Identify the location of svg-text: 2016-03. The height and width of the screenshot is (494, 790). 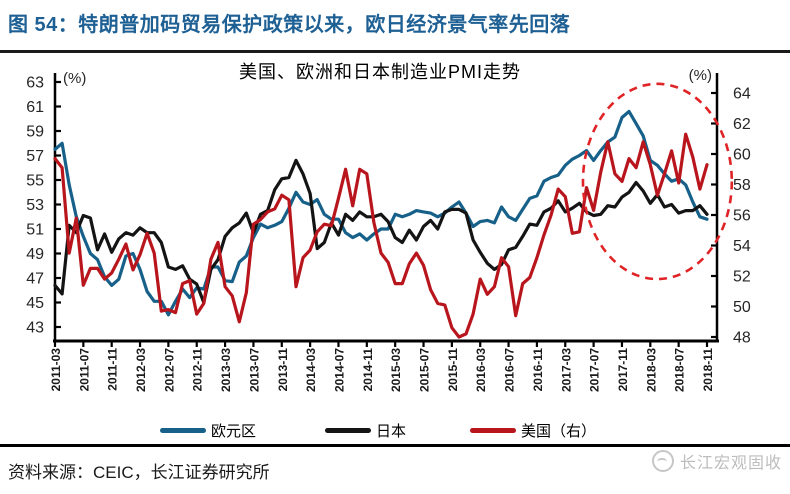
(481, 370).